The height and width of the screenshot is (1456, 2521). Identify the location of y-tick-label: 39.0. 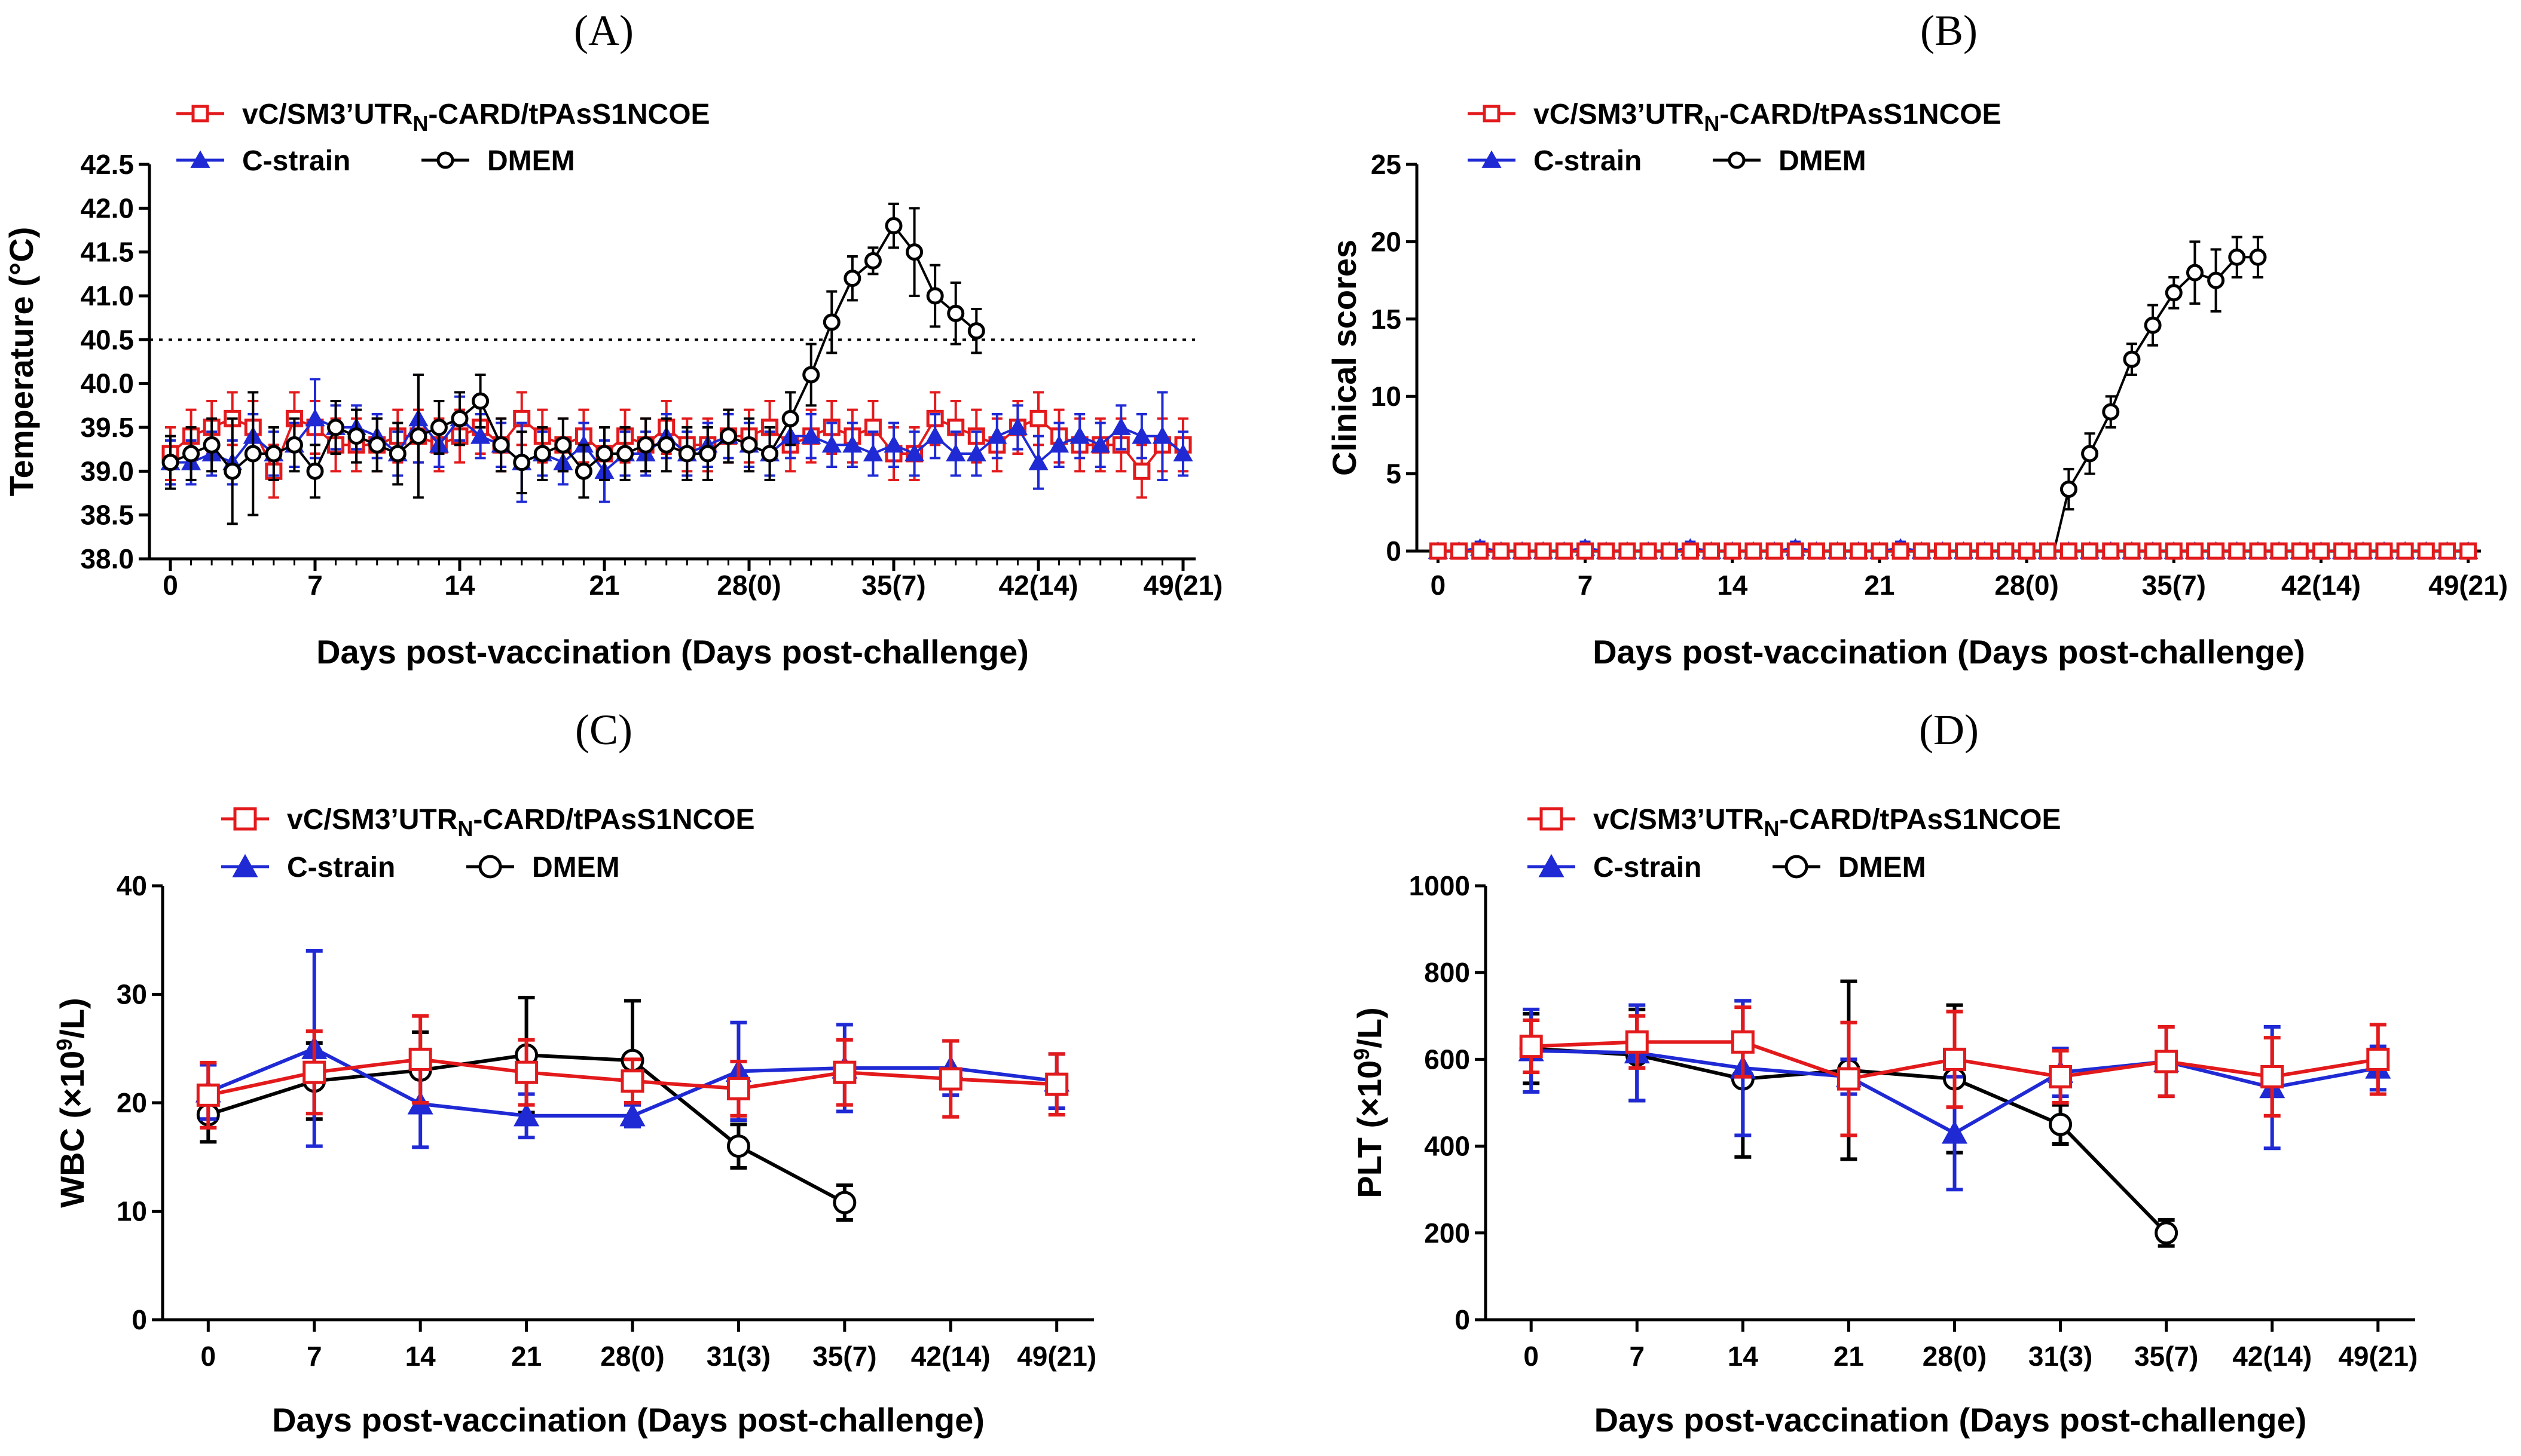
(107, 471).